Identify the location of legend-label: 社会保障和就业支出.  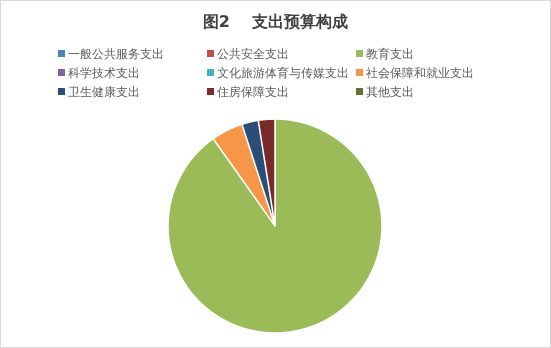
(420, 73).